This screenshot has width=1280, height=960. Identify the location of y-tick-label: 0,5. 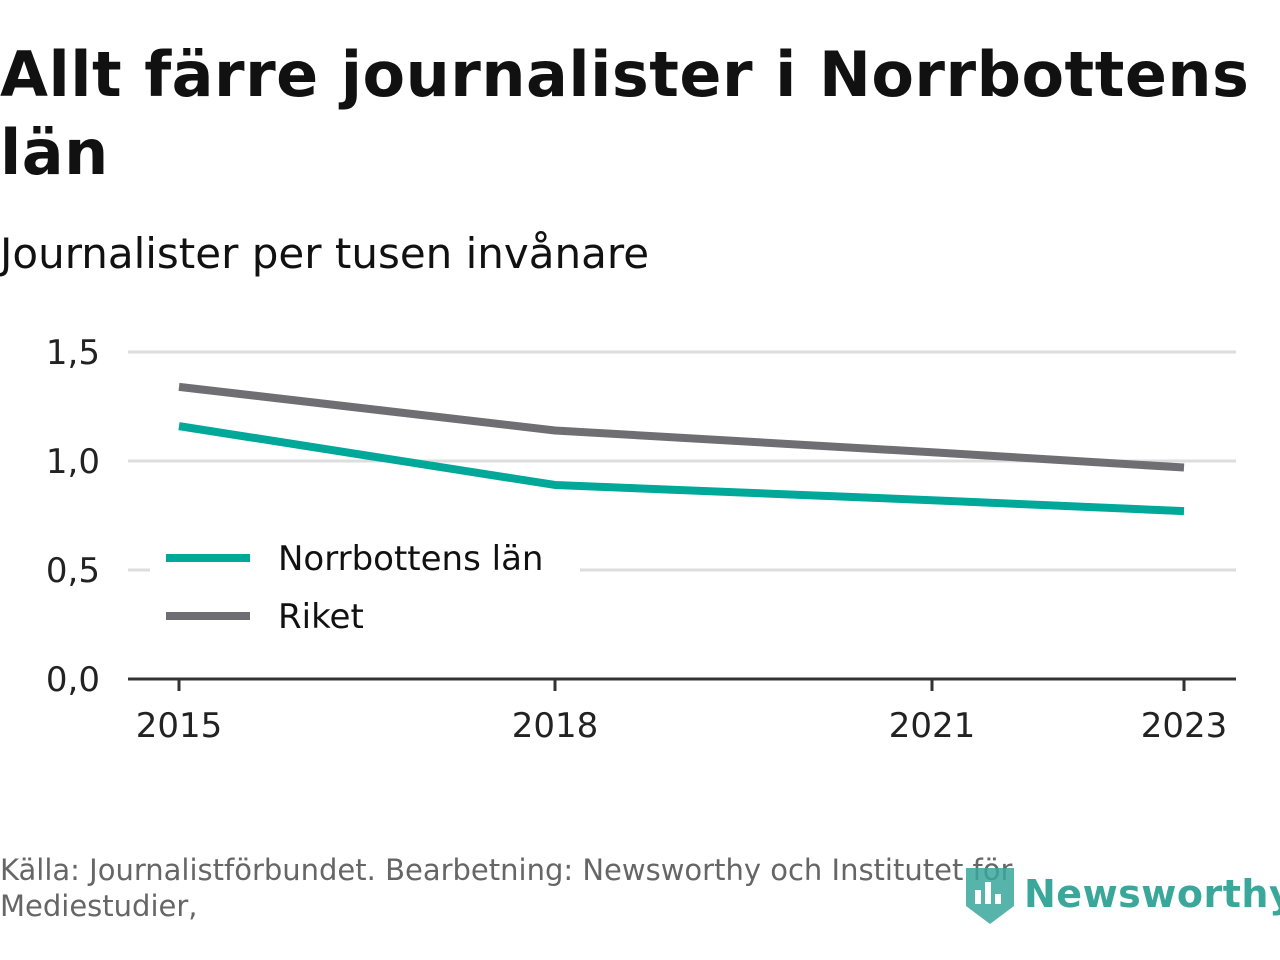
(73, 571).